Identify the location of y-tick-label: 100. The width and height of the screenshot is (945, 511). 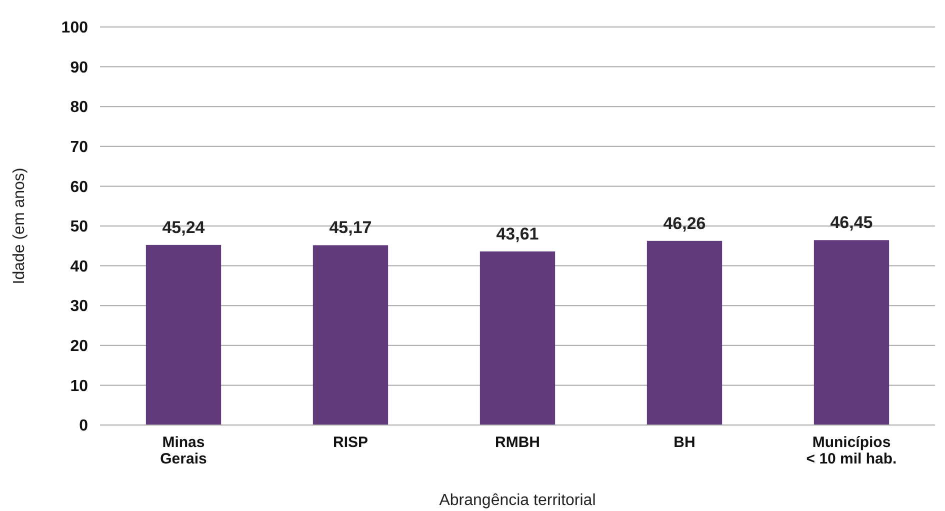
(74, 28).